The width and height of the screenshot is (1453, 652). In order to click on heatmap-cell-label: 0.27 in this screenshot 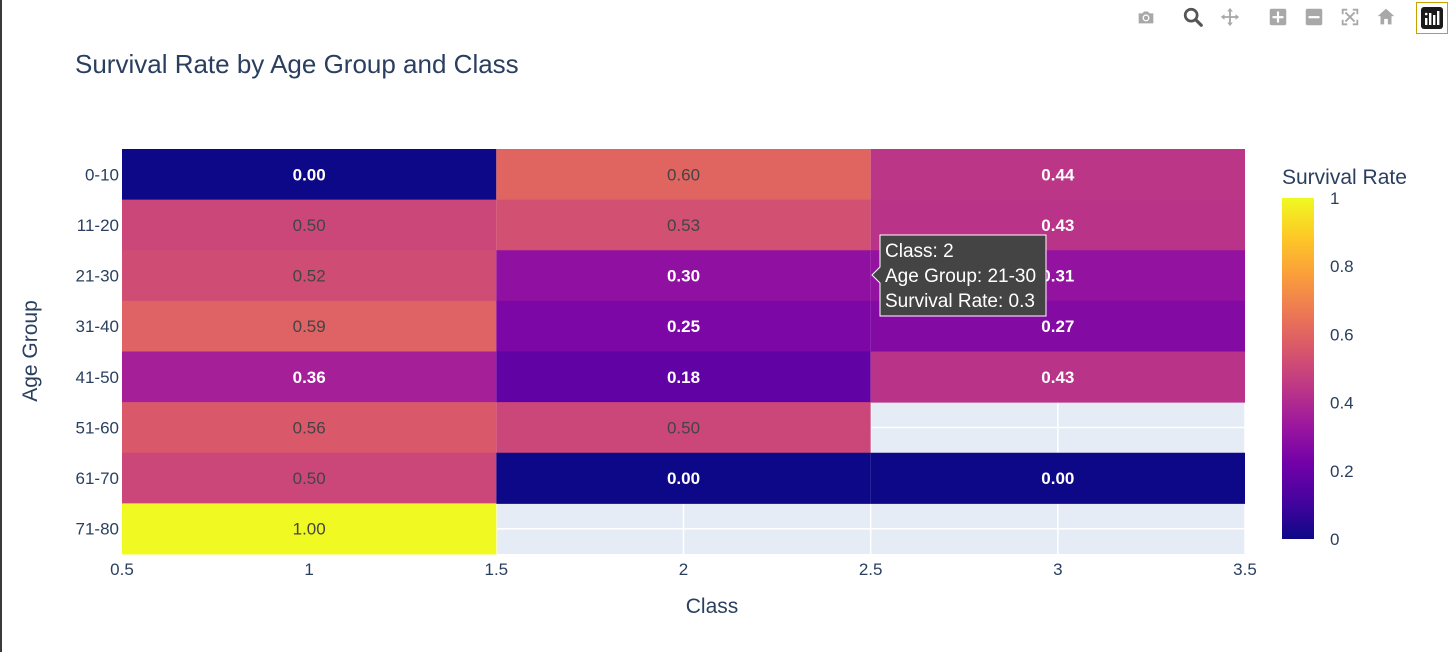, I will do `click(1057, 326)`.